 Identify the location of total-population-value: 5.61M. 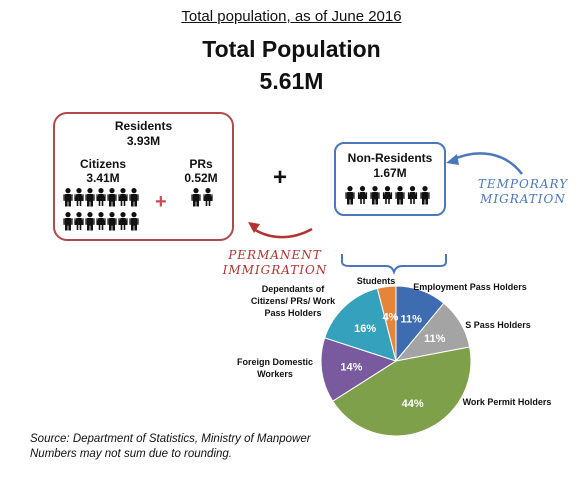
(291, 81).